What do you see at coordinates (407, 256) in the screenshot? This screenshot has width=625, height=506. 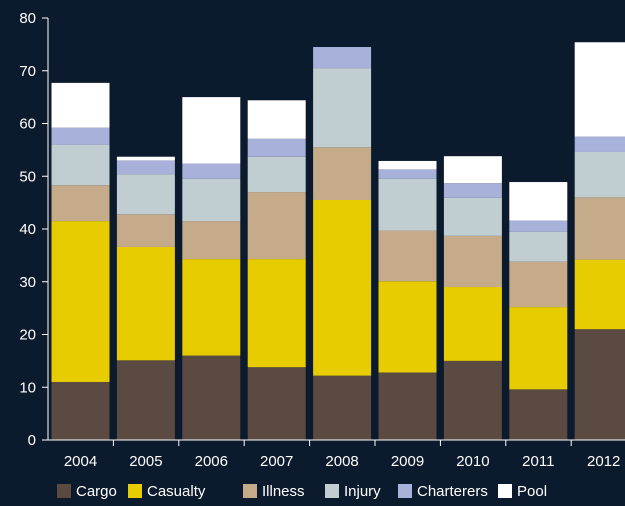 I see `bar-segment-illness-2009` at bounding box center [407, 256].